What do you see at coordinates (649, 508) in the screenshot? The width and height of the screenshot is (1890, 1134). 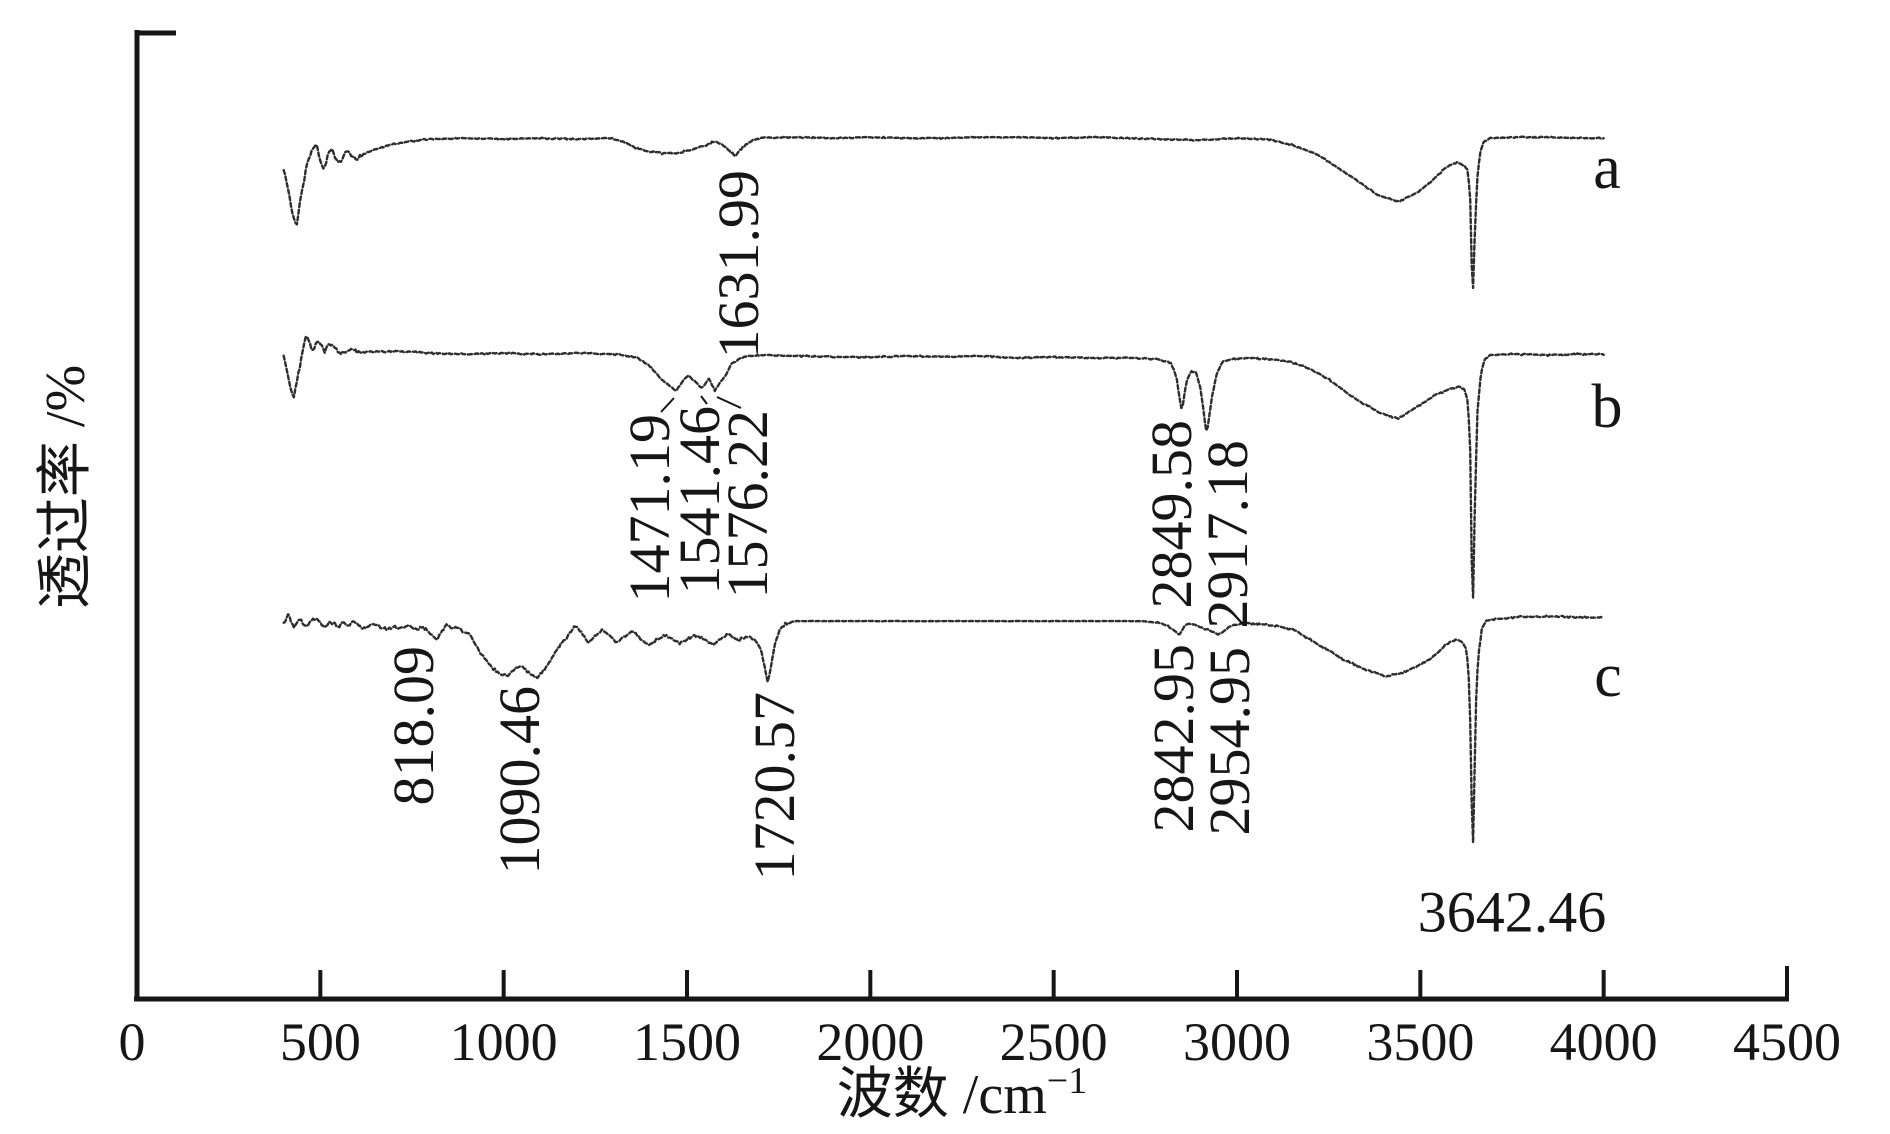 I see `peak-label-rotated: 1471.19` at bounding box center [649, 508].